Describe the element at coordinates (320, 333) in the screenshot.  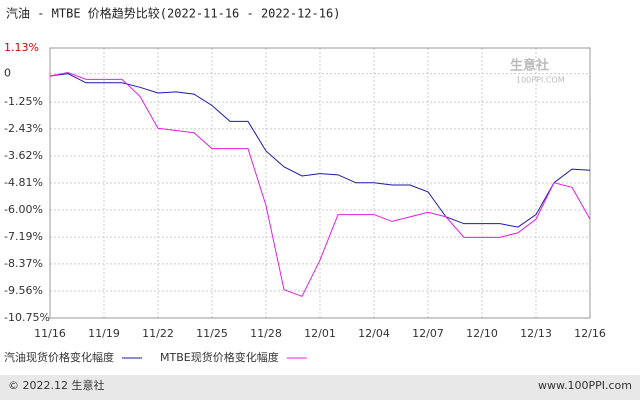
I see `x-tick-label: 12/01` at that location.